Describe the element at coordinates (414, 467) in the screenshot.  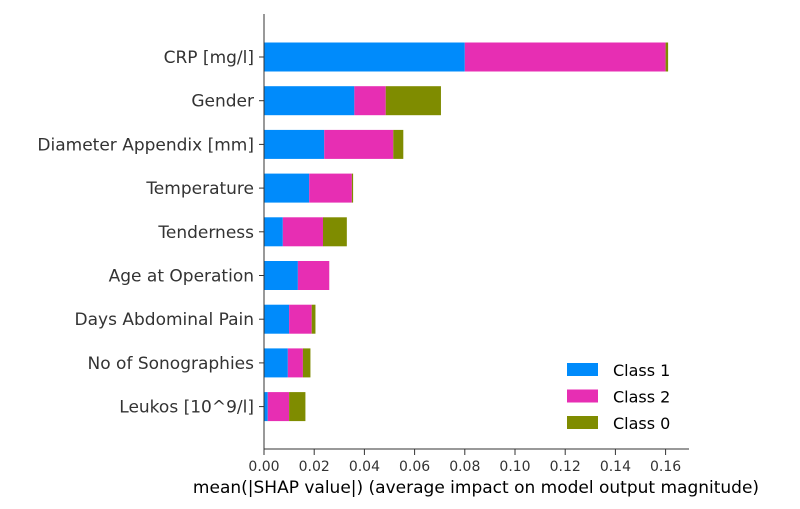
I see `x-tick-label: 0.06` at that location.